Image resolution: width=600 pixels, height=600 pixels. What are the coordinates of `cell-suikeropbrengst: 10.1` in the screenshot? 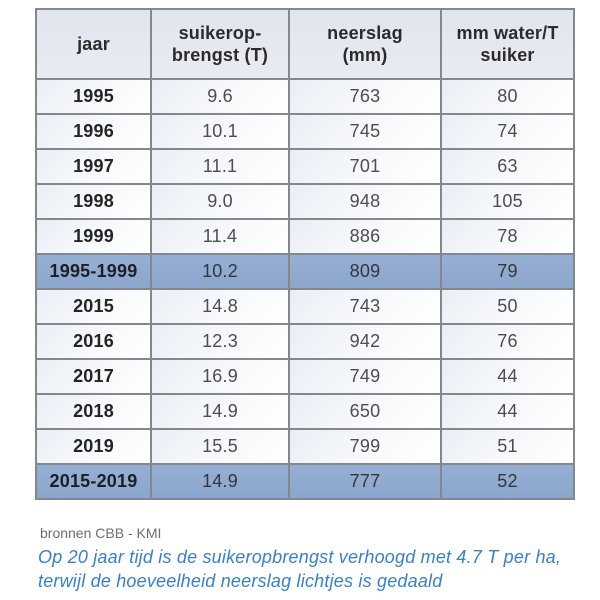 It's located at (220, 131).